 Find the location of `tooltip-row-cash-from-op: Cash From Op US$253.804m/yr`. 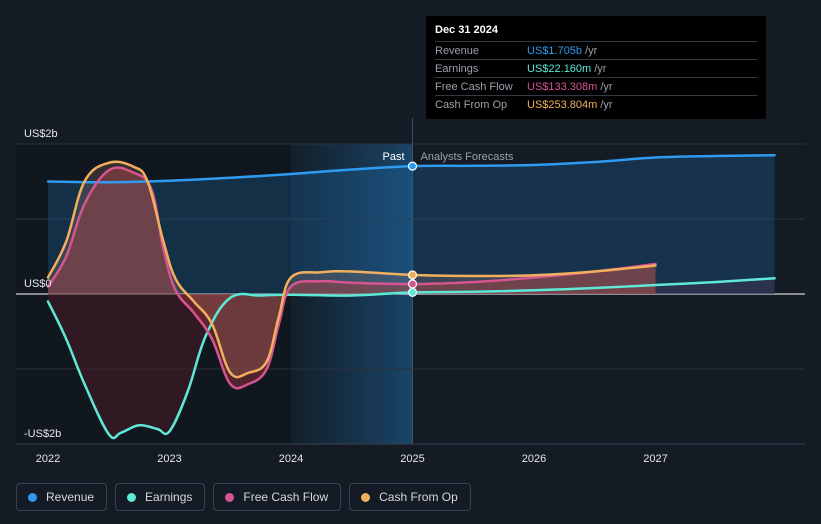

tooltip-row-cash-from-op: Cash From Op US$253.804m/yr is located at coordinates (596, 104).